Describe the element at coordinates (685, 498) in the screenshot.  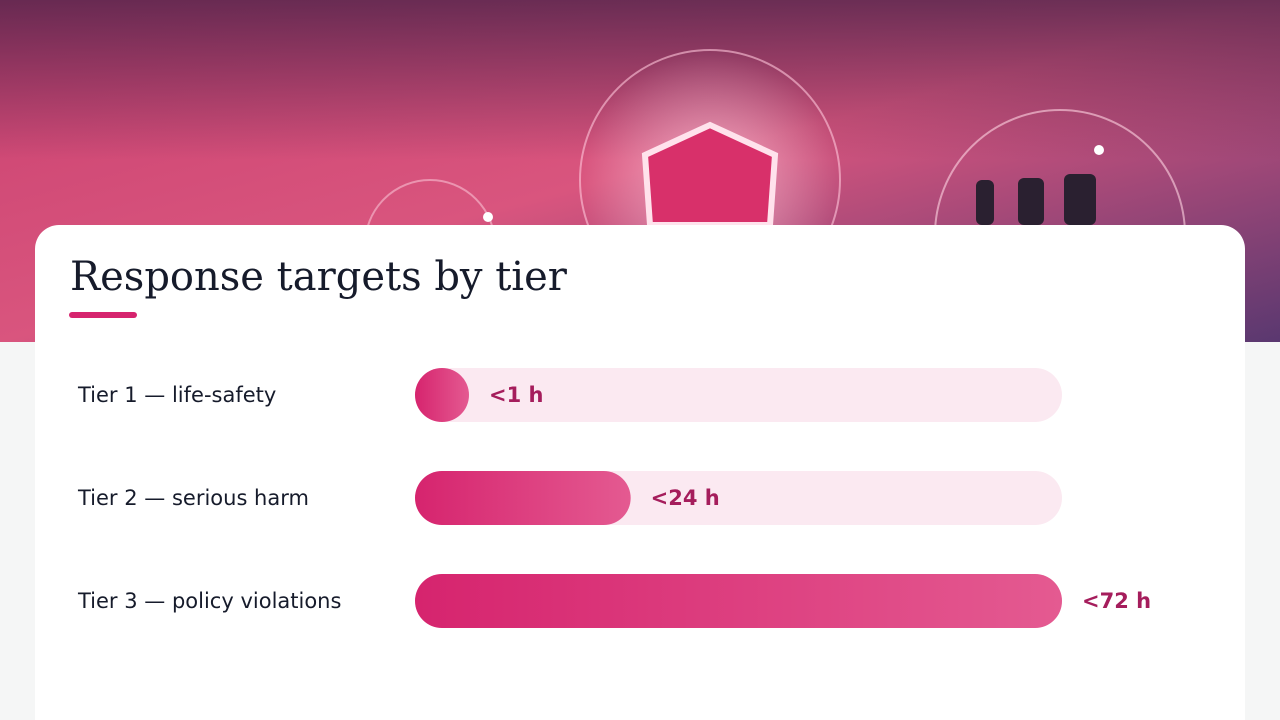
I see `value-label: <24 h` at that location.